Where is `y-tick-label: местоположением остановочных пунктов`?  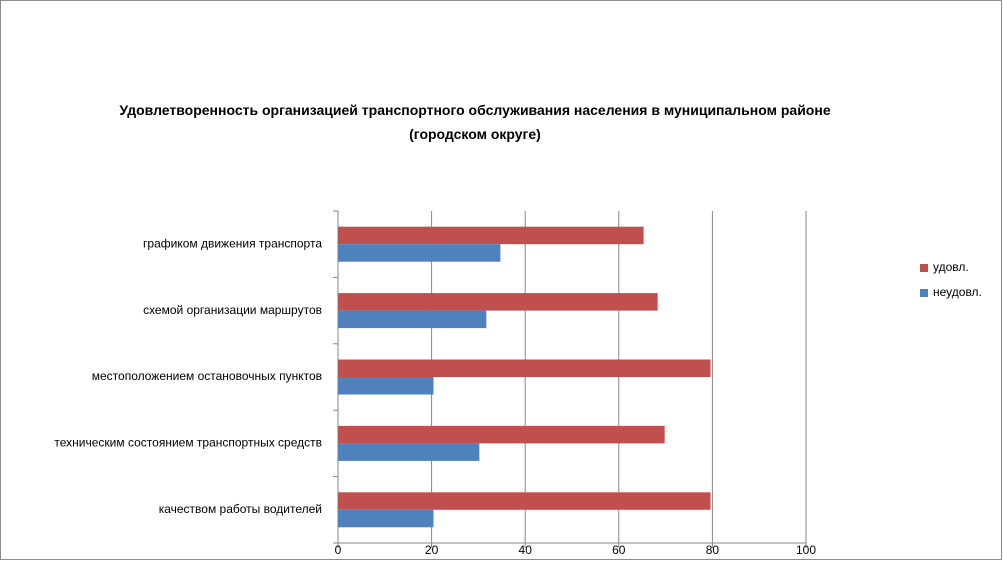
y-tick-label: местоположением остановочных пунктов is located at coordinates (207, 376).